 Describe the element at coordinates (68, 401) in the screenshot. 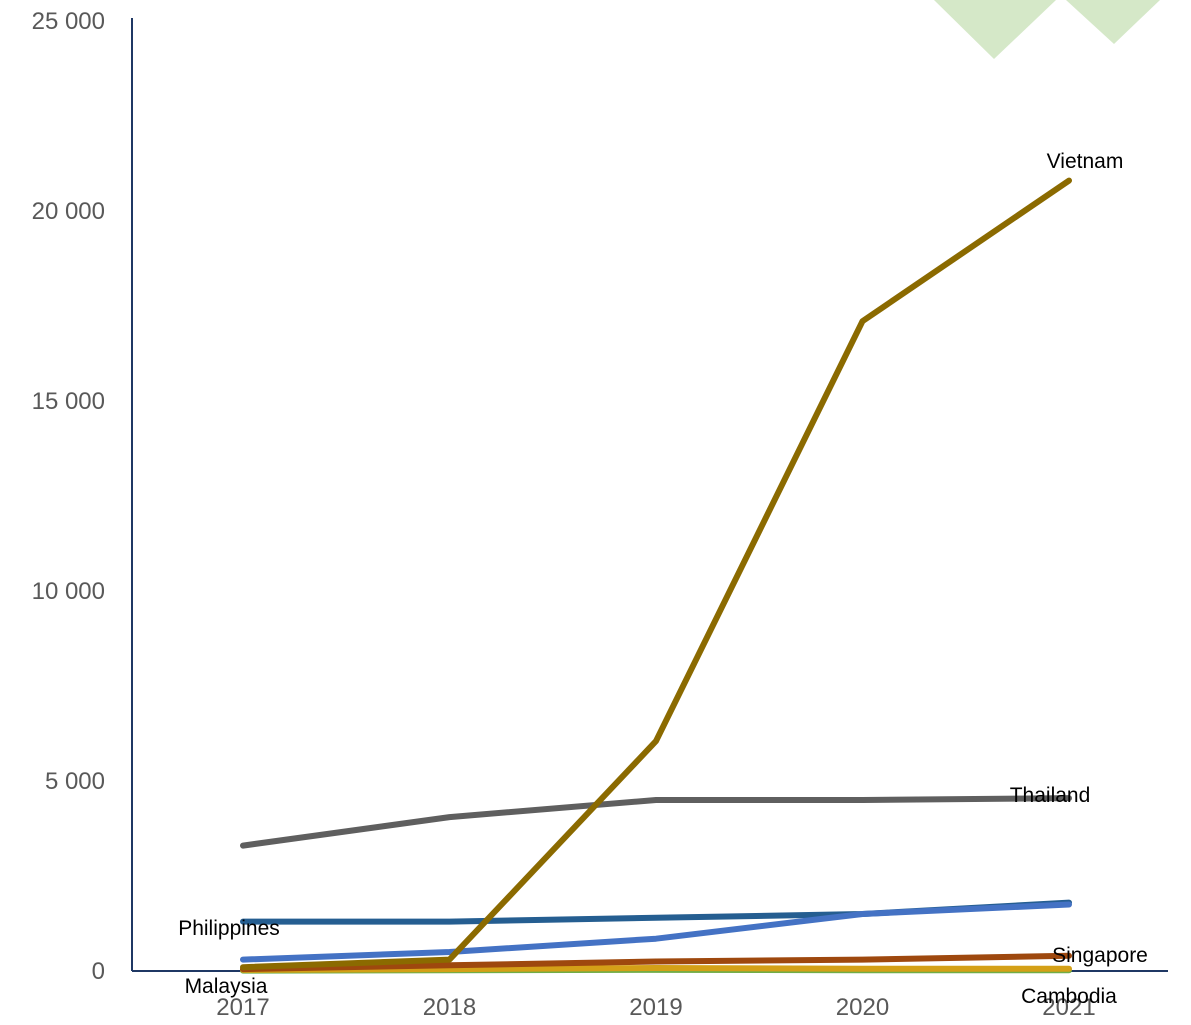

I see `y-tick-label: 15 000` at that location.